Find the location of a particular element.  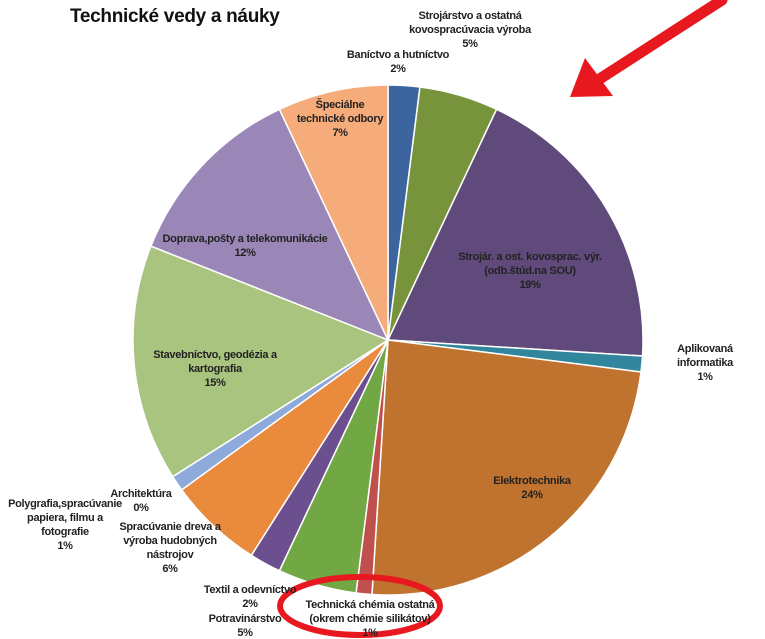

value-label: 0% is located at coordinates (141, 508).